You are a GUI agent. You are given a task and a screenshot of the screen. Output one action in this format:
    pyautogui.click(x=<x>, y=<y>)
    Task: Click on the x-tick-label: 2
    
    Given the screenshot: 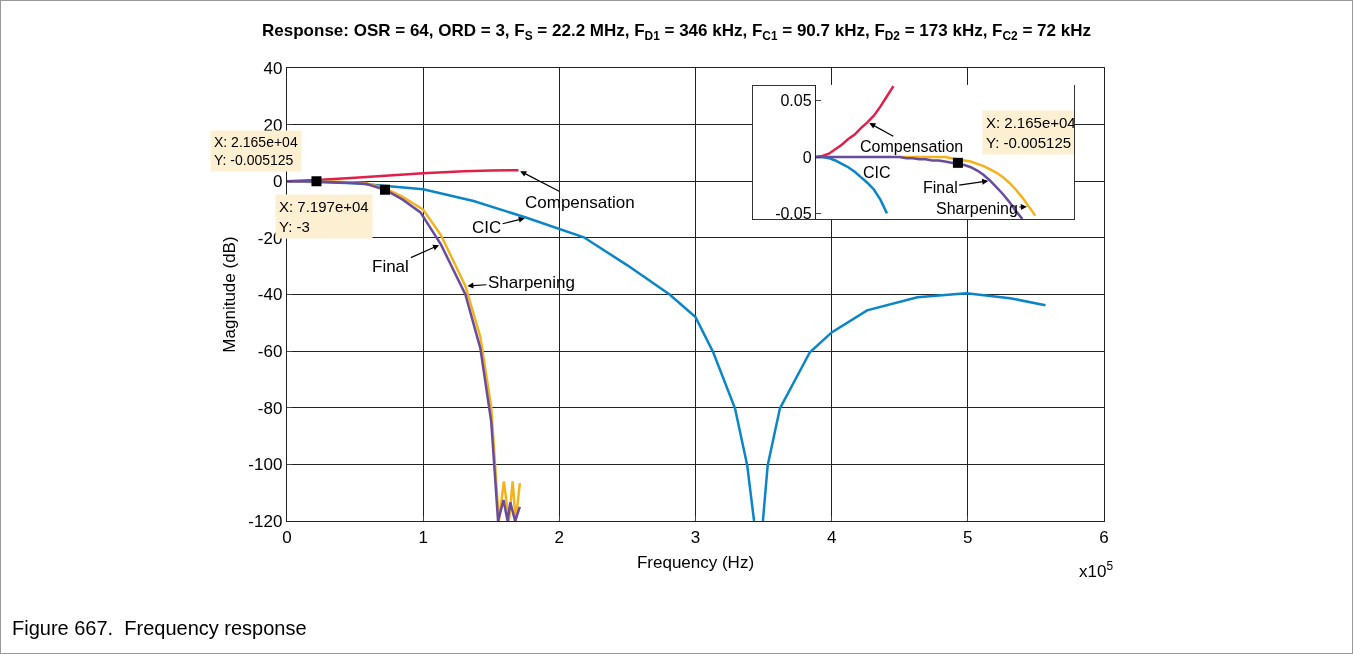 What is the action you would take?
    pyautogui.click(x=559, y=537)
    